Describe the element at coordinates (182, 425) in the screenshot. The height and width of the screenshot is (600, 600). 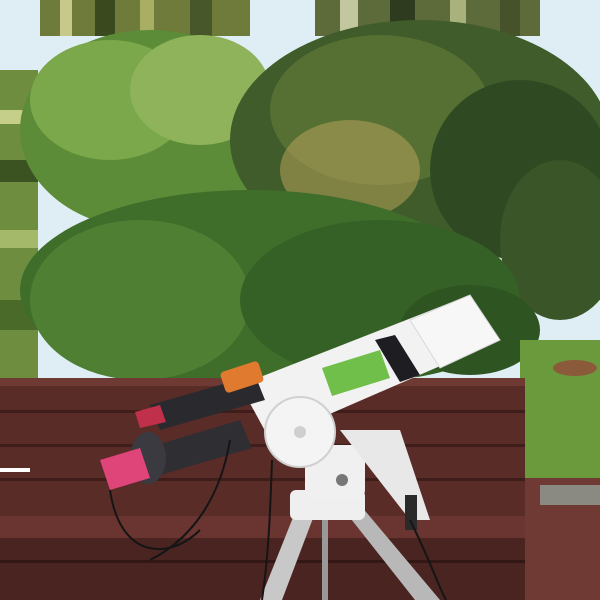
I see `imaging-train` at that location.